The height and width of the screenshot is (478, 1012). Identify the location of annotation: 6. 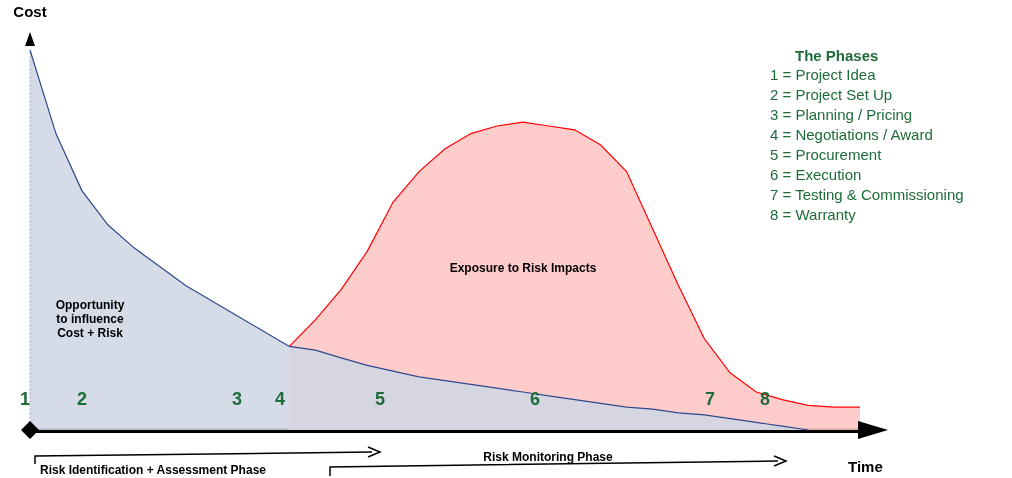
(535, 399).